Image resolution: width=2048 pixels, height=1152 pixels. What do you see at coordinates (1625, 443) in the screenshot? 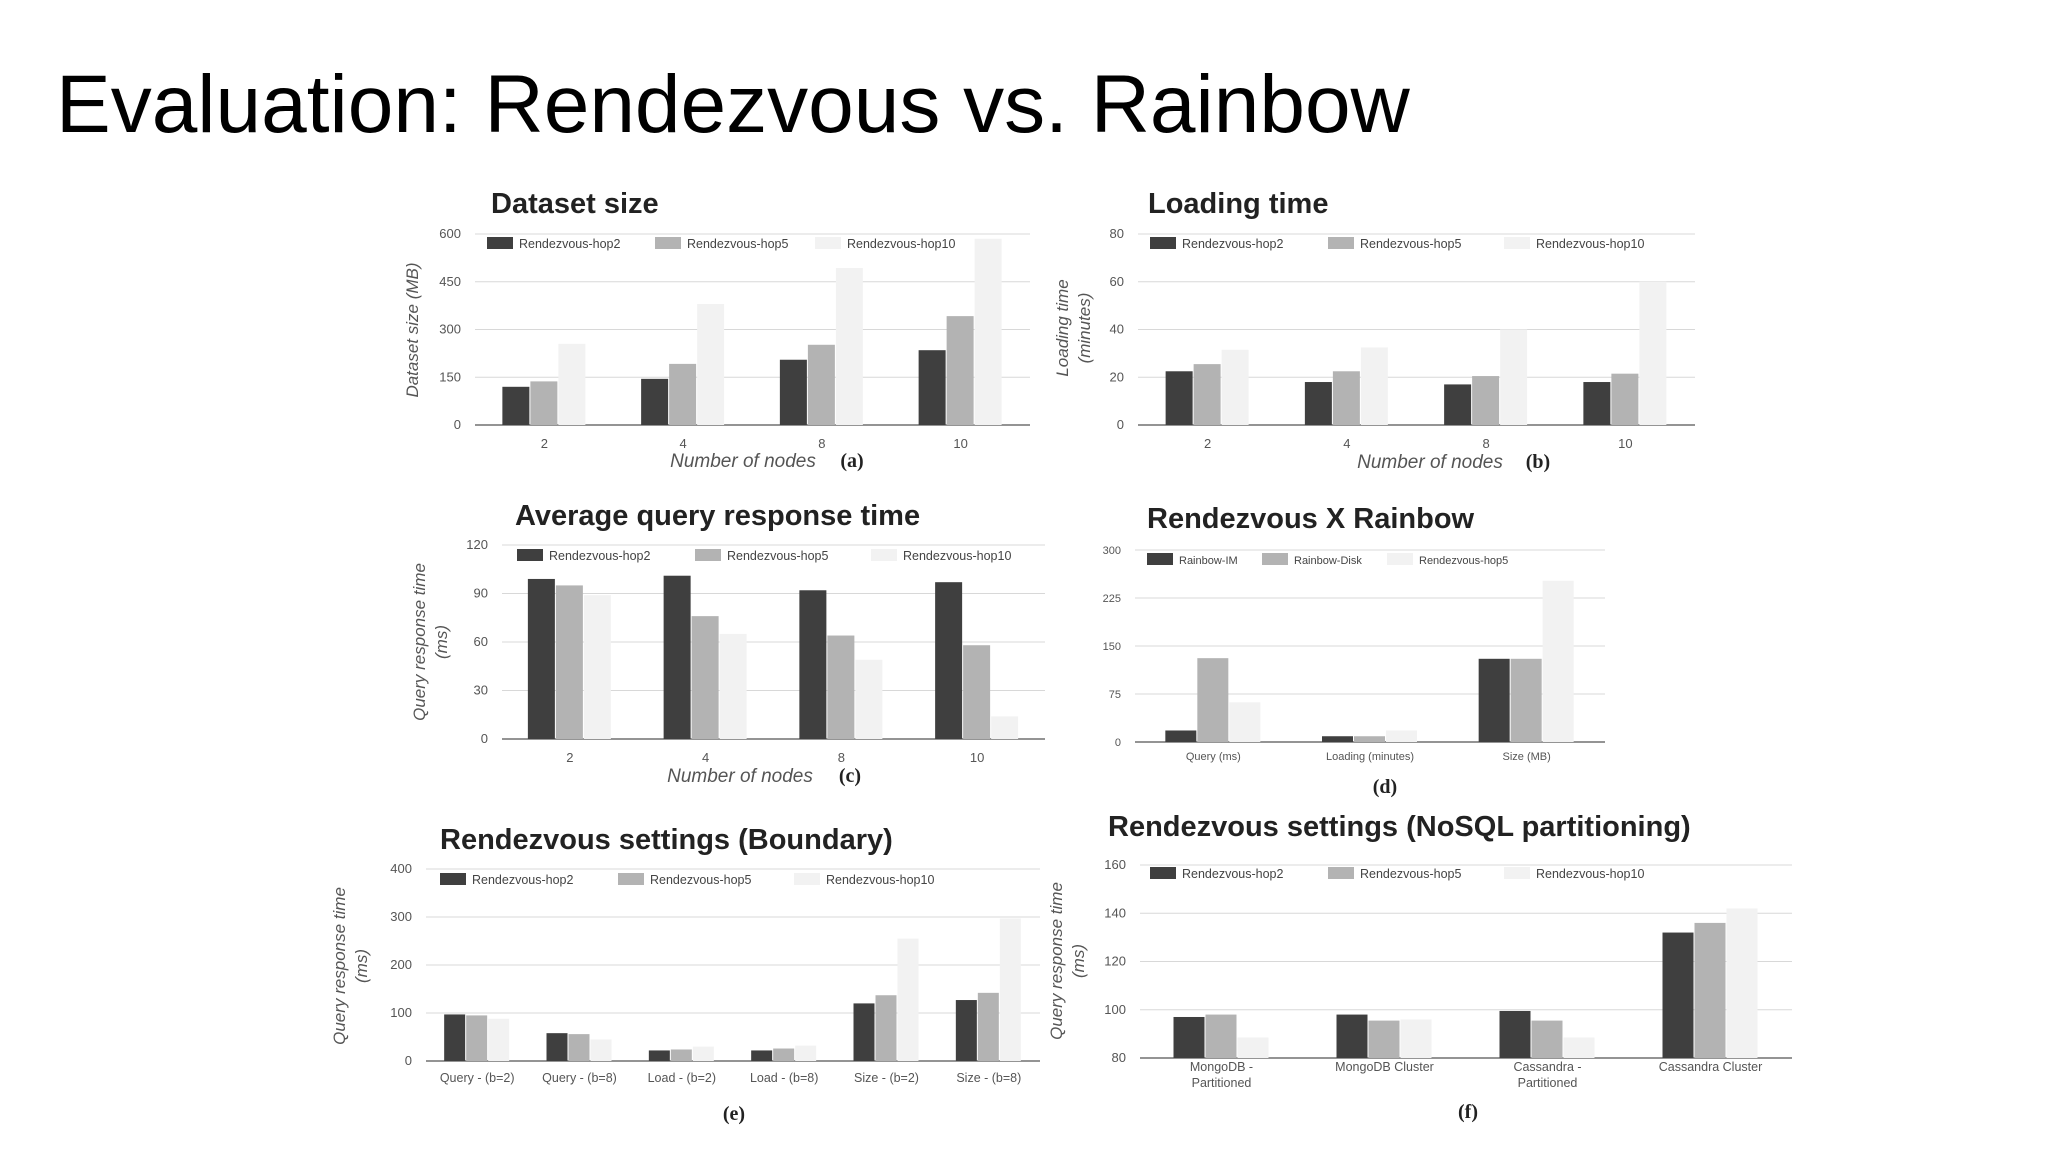
I see `chart-b-category-label: 10` at bounding box center [1625, 443].